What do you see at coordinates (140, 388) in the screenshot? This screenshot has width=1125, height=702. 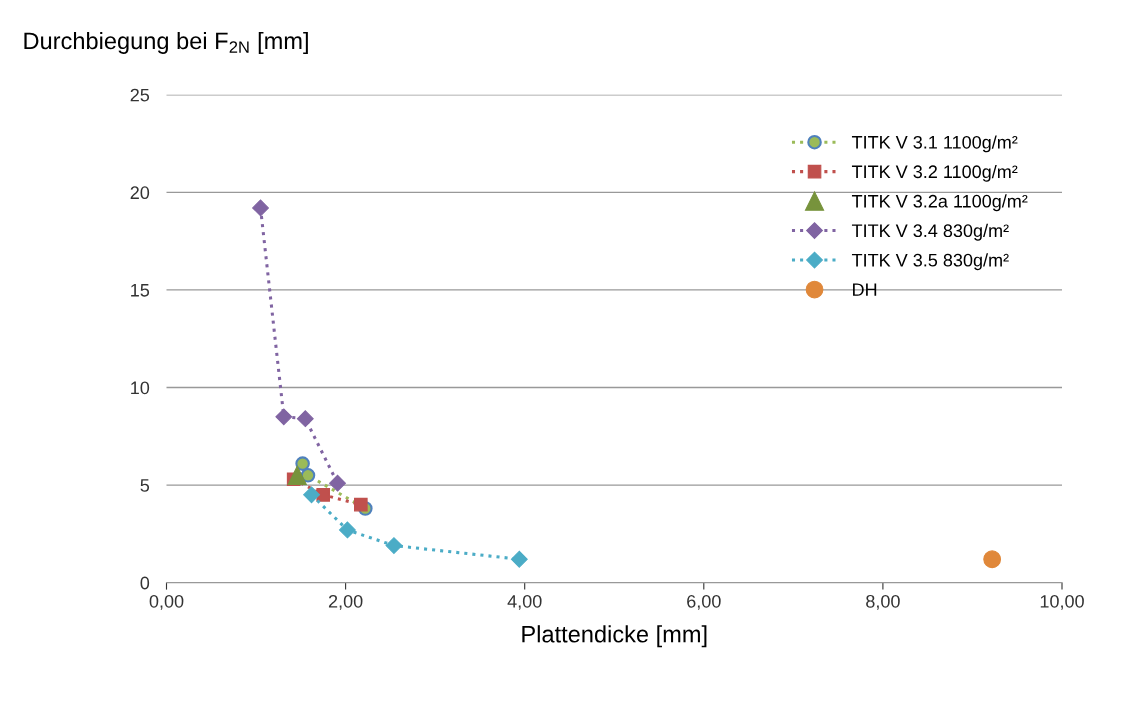 I see `y-tick-label: 10` at bounding box center [140, 388].